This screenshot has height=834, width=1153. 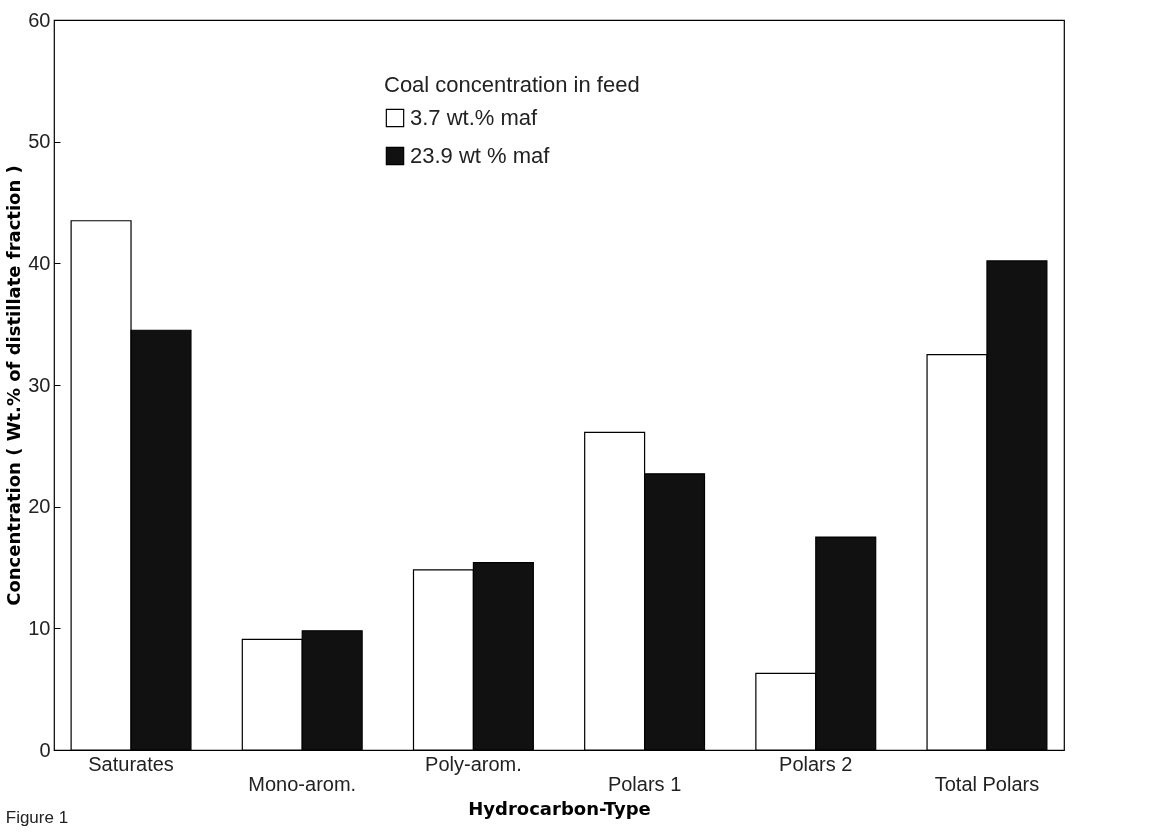 I want to click on y-axis-title: Concentration ( Wt.% of distillate fraction ), so click(x=14, y=385).